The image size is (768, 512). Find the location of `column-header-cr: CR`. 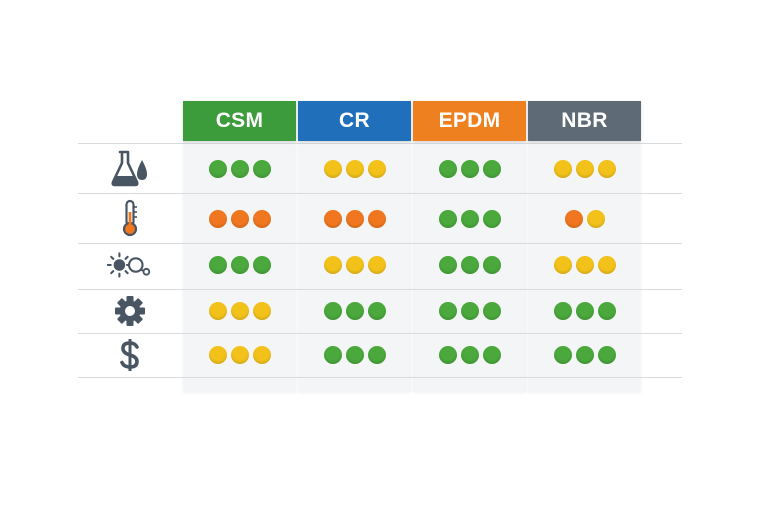

column-header-cr: CR is located at coordinates (354, 121).